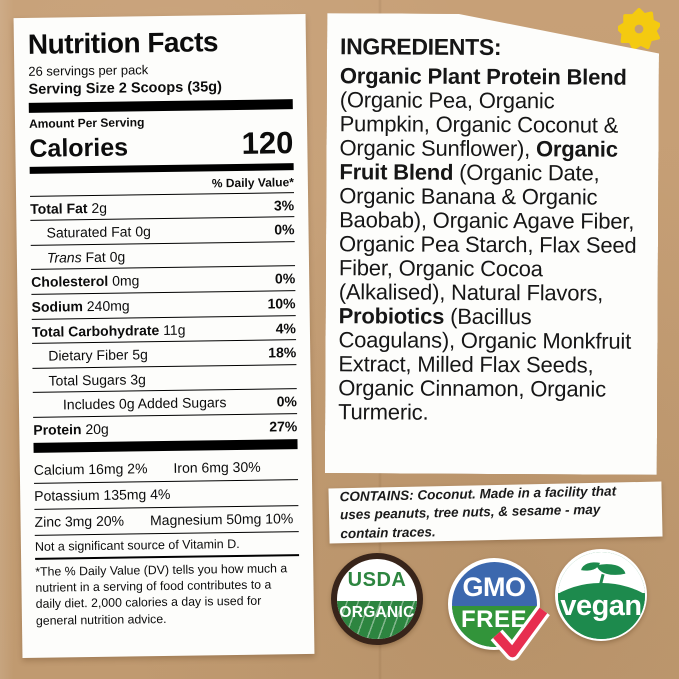 Image resolution: width=679 pixels, height=679 pixels. I want to click on daily-value: 18%, so click(282, 352).